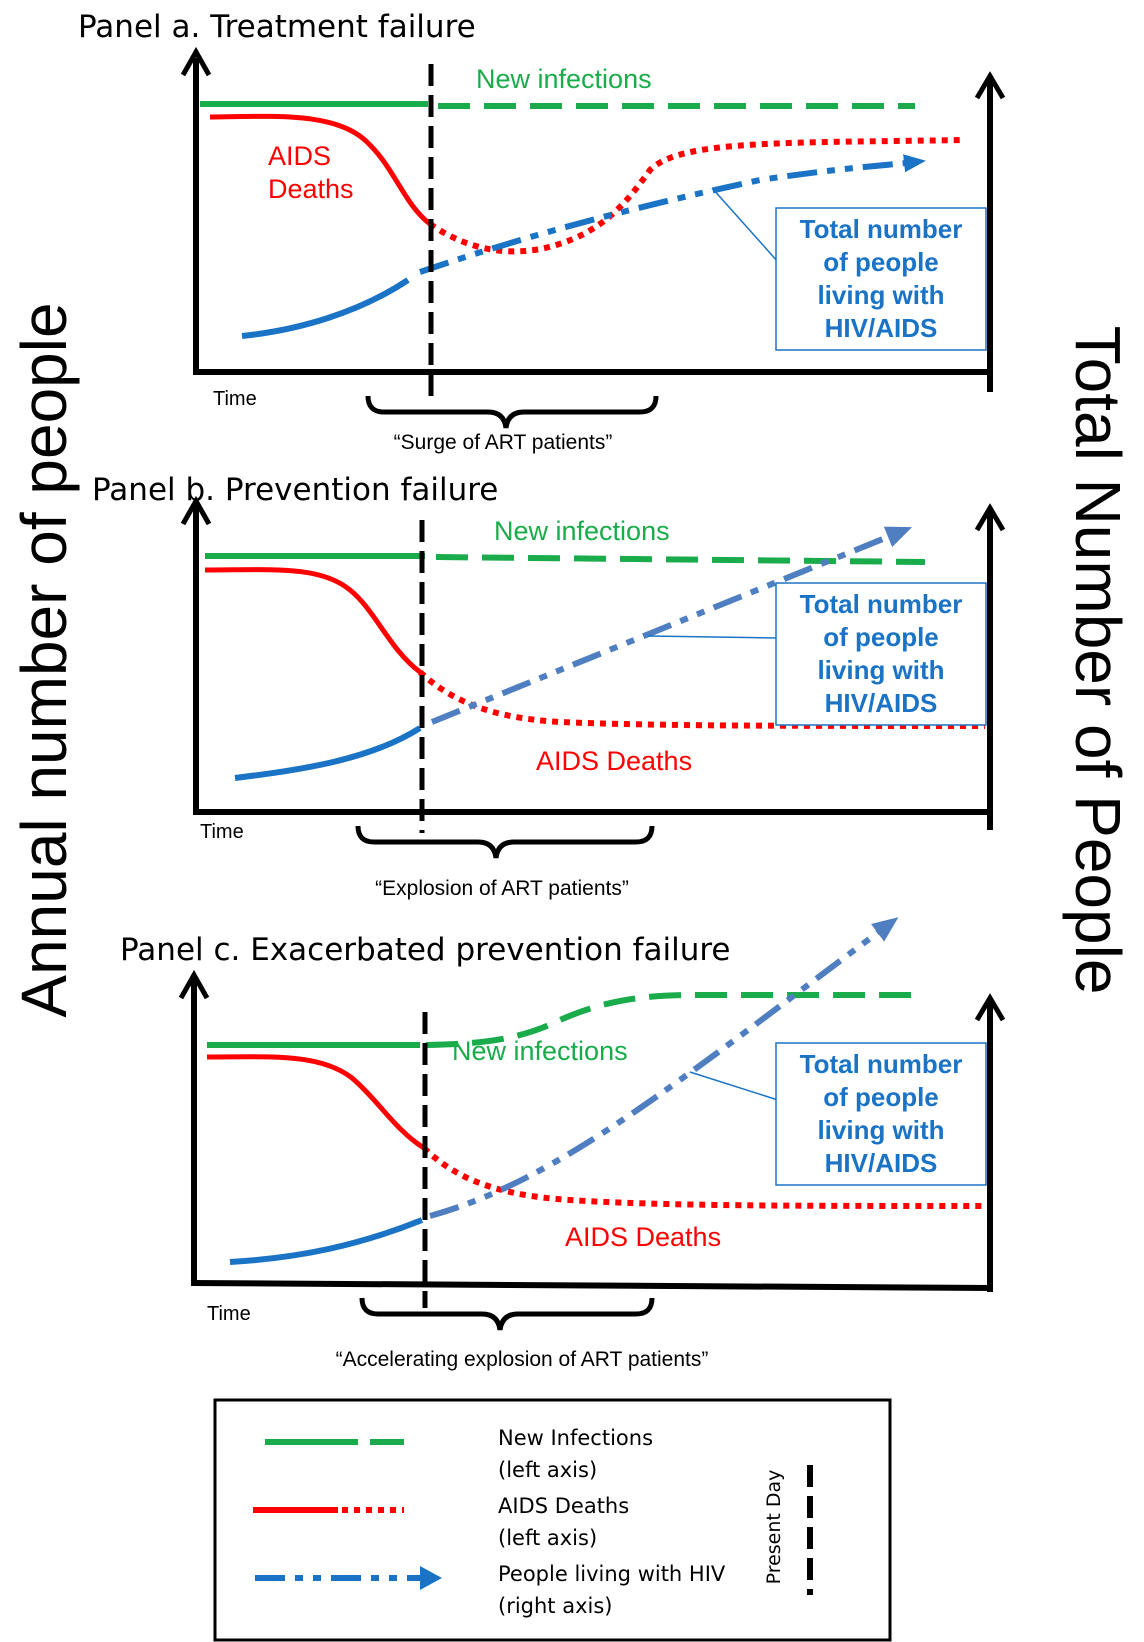  What do you see at coordinates (592, 1285) in the screenshot?
I see `panel-c-x-axis` at bounding box center [592, 1285].